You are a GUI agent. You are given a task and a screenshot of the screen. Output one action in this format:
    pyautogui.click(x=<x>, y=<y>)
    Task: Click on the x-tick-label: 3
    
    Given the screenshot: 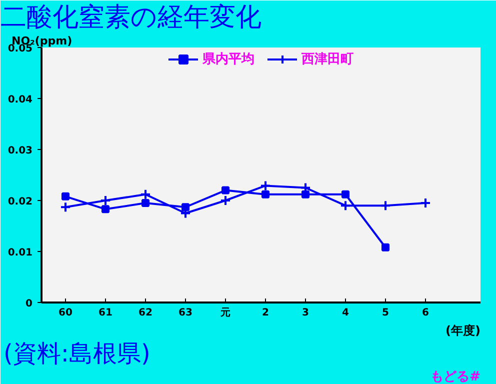 What is the action you would take?
    pyautogui.click(x=306, y=313)
    